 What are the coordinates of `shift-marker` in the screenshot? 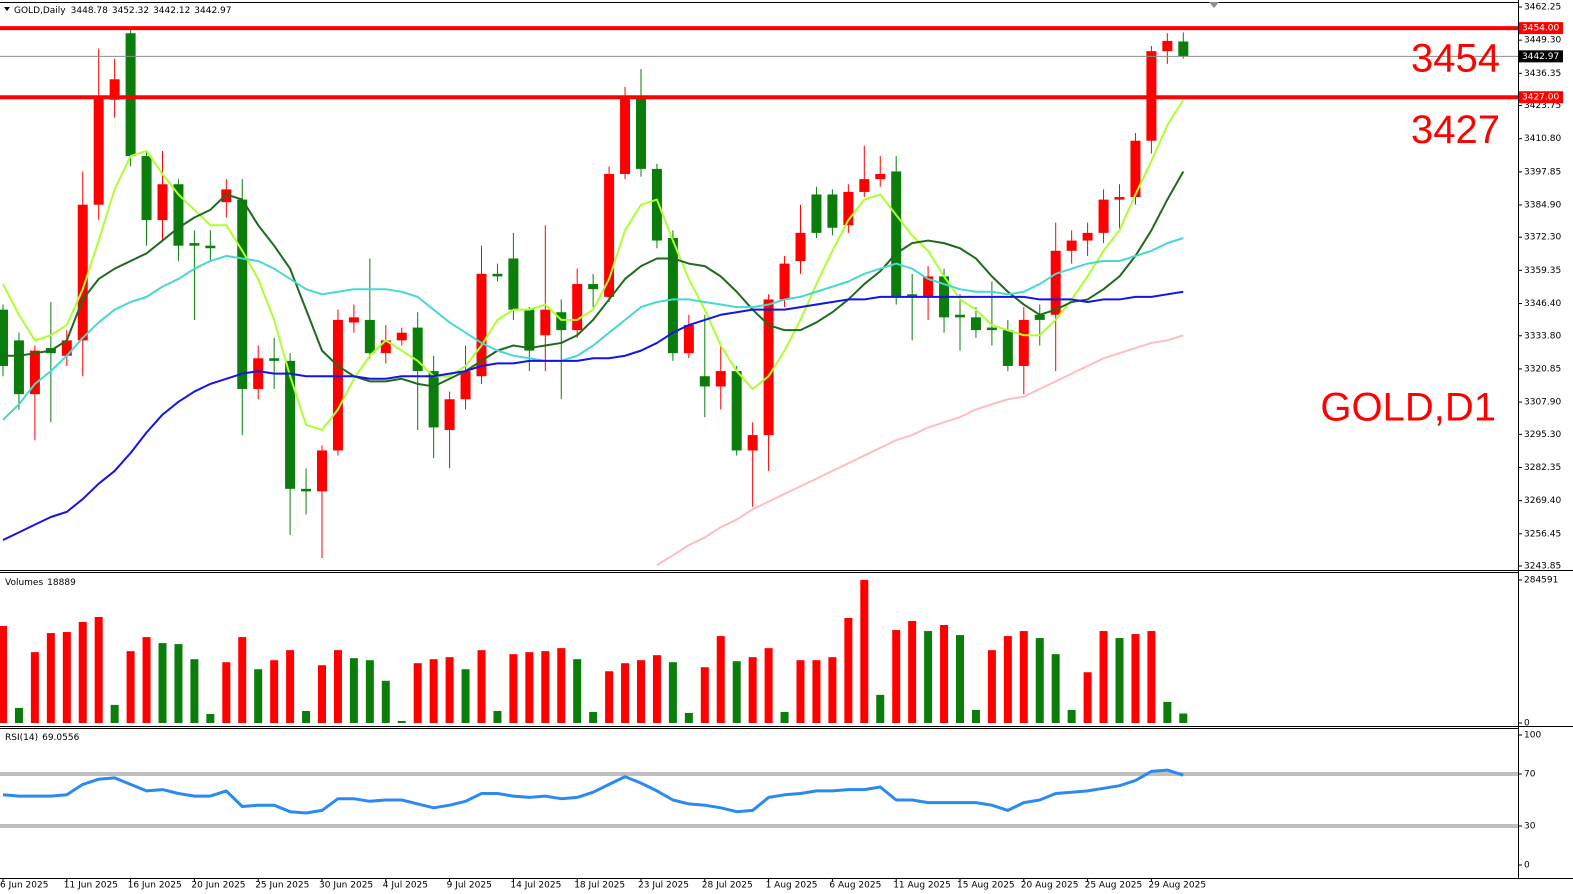 It's located at (1214, 5).